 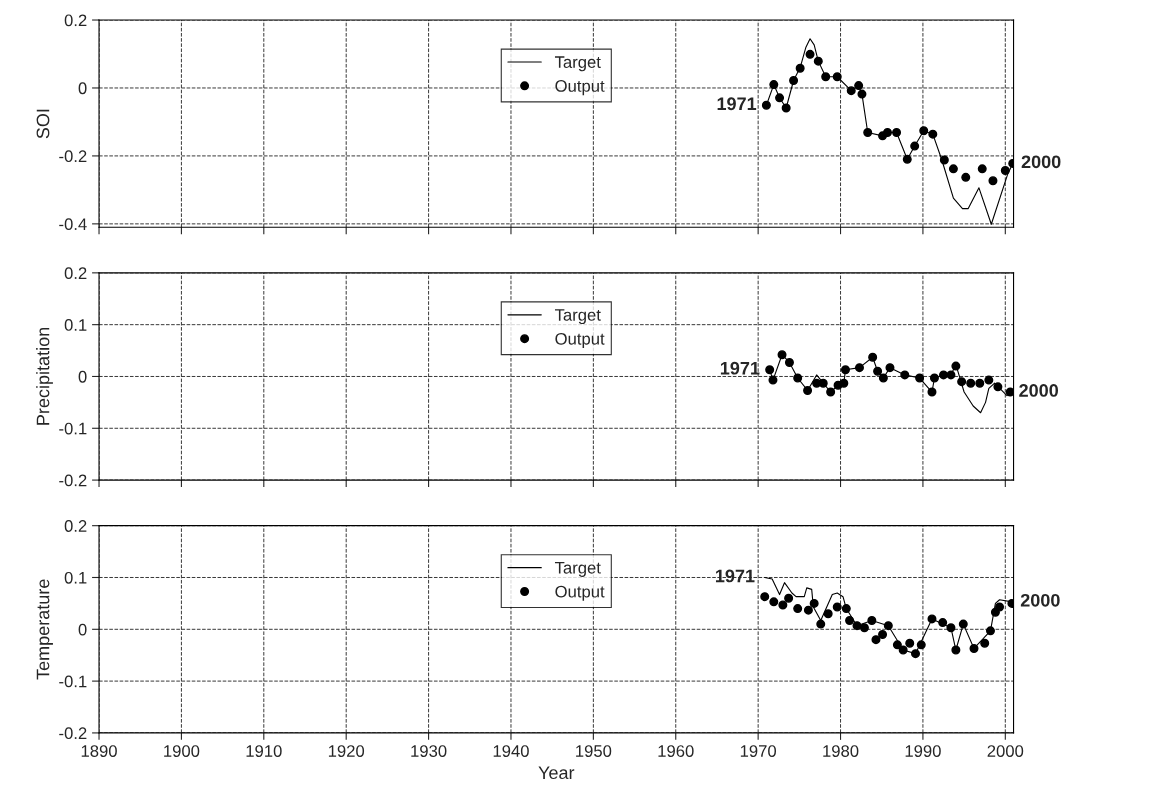 I want to click on x-tick-label: 2000, so click(x=1005, y=751).